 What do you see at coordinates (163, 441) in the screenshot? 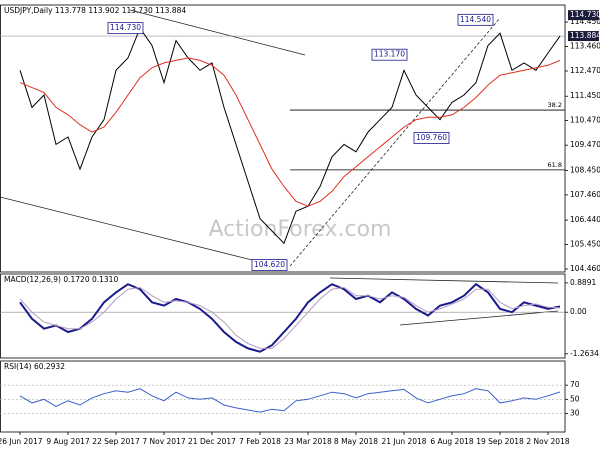
I see `x-tick-label: 7 Nov 2017` at bounding box center [163, 441].